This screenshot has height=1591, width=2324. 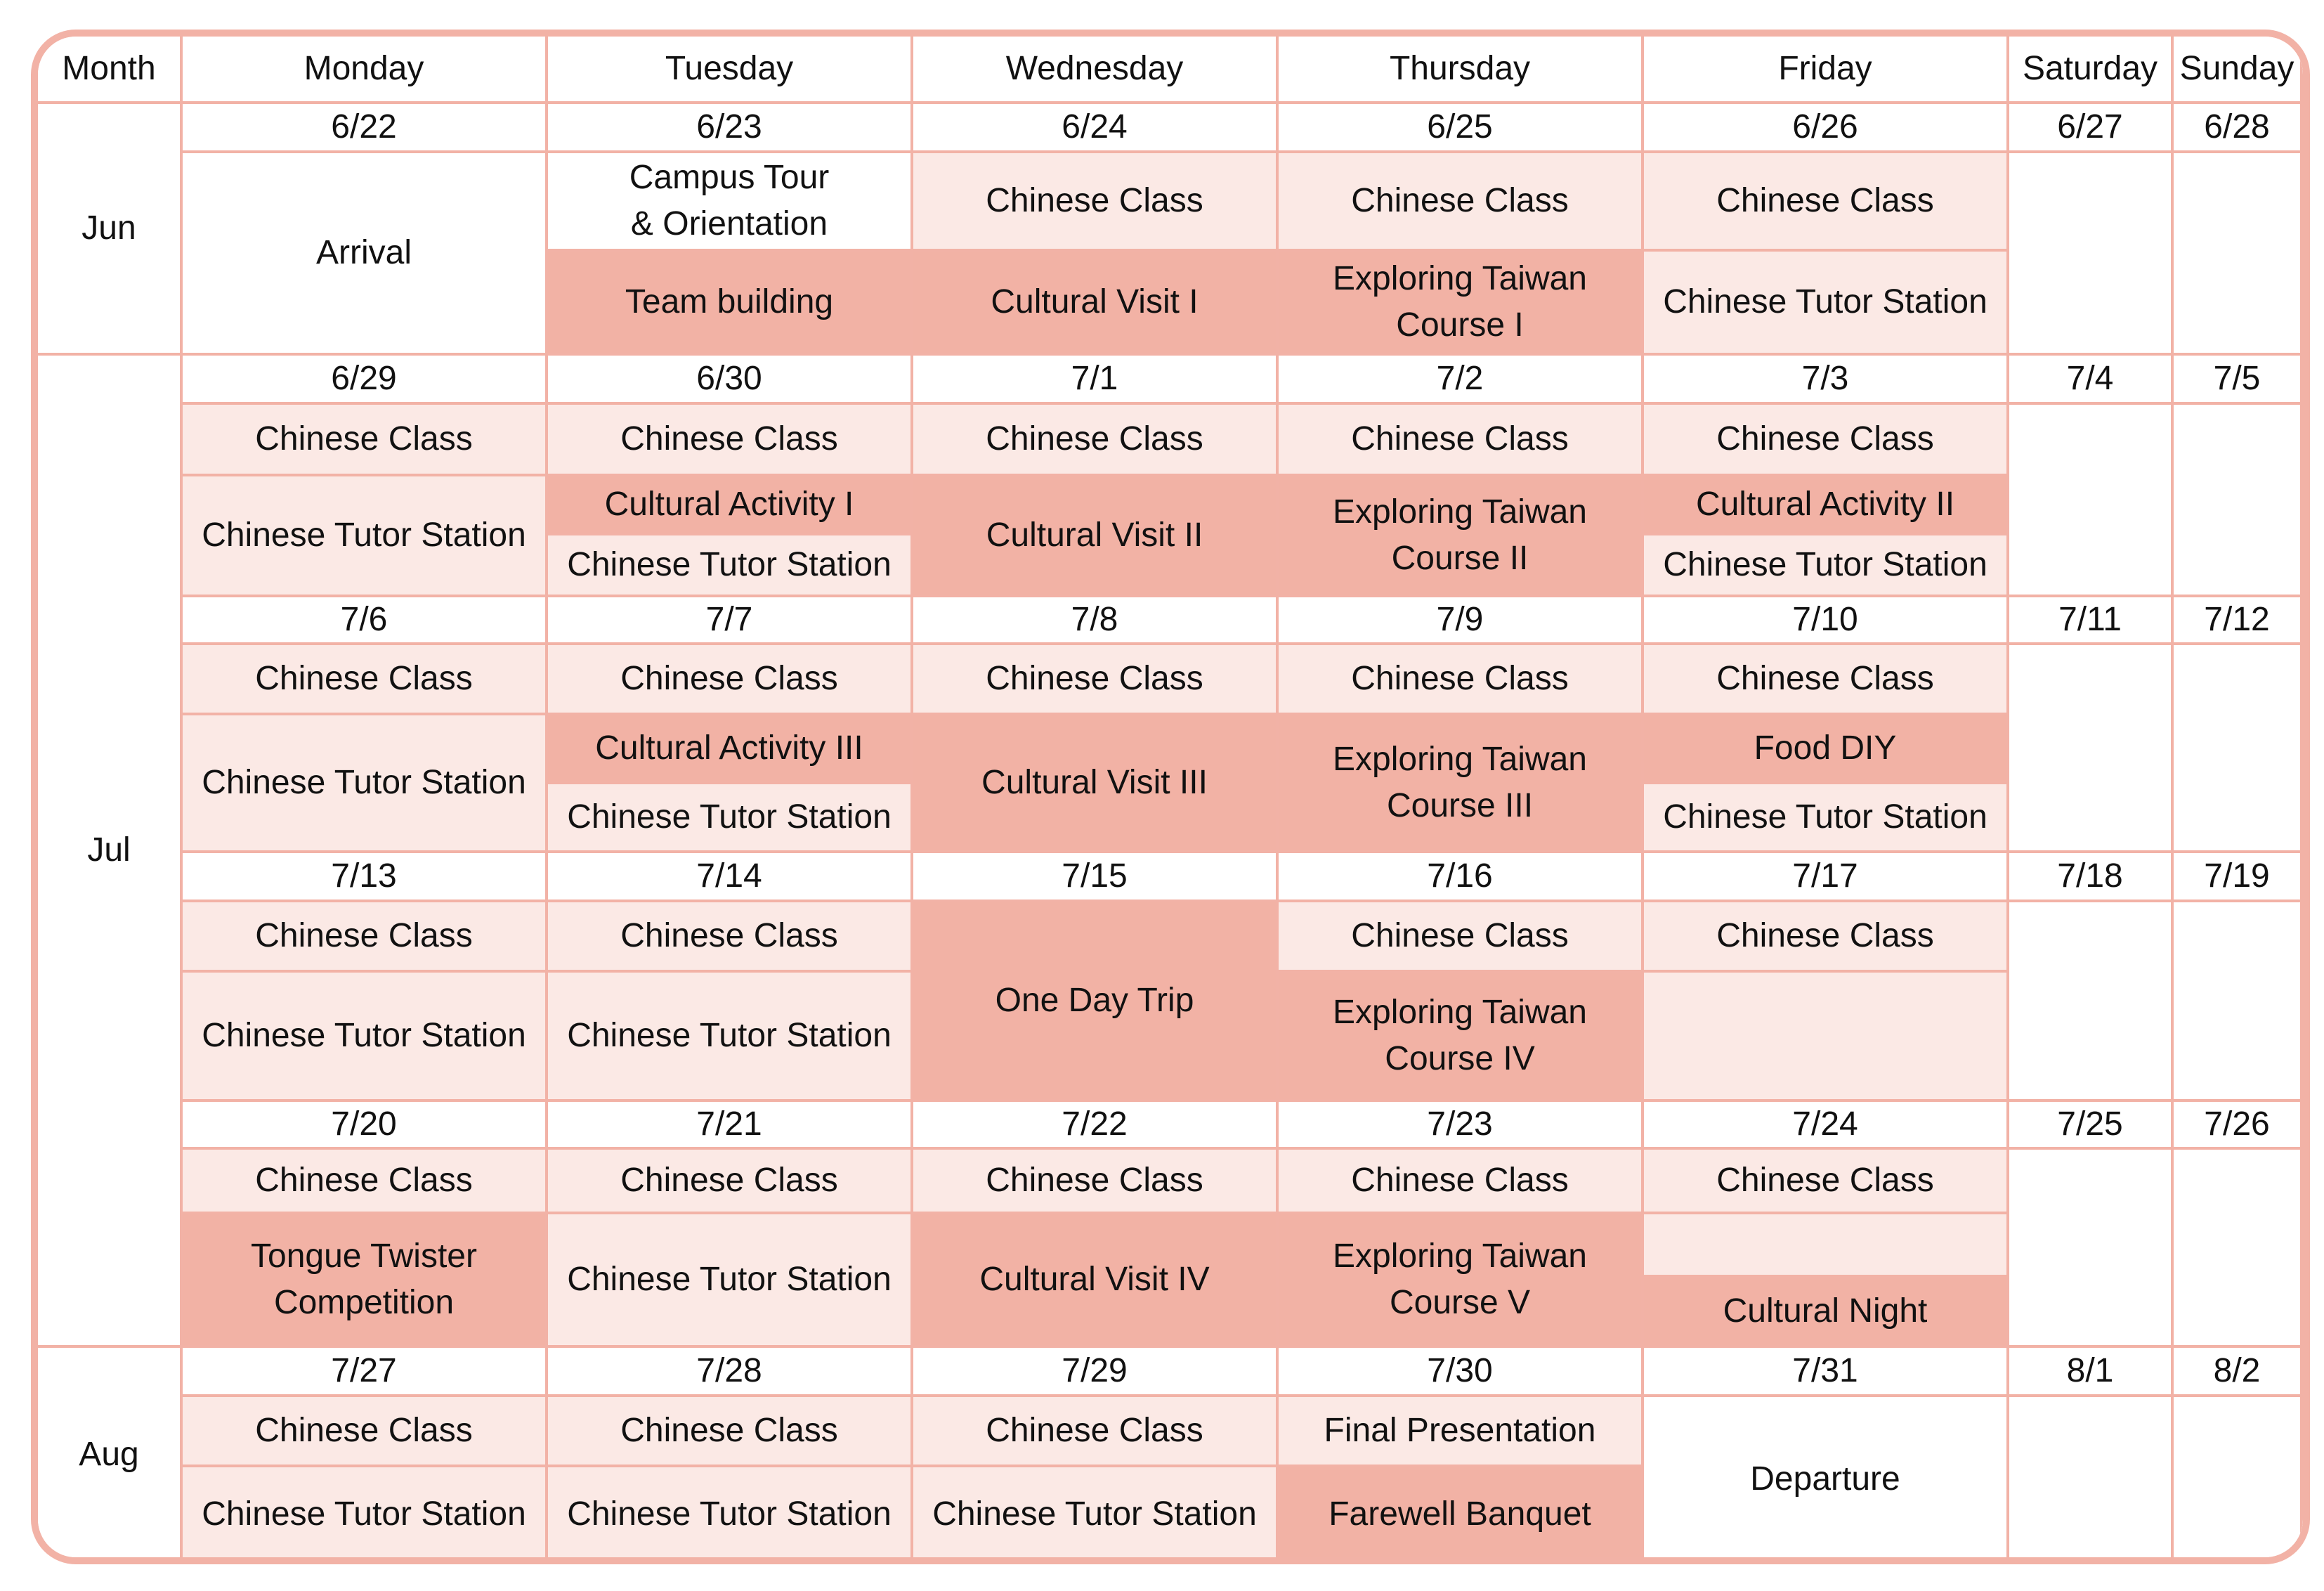 I want to click on date-cell: 6/25, so click(x=1461, y=128).